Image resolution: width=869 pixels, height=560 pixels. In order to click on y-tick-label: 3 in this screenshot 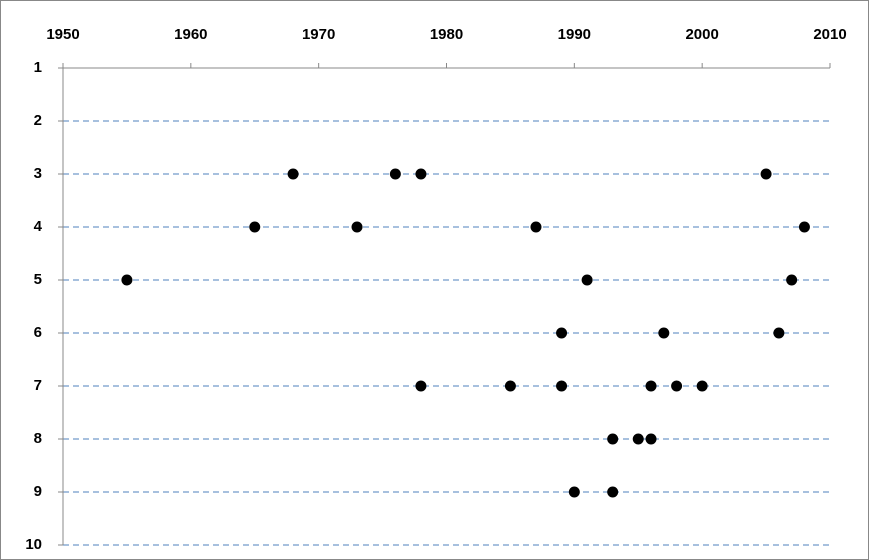, I will do `click(38, 173)`.